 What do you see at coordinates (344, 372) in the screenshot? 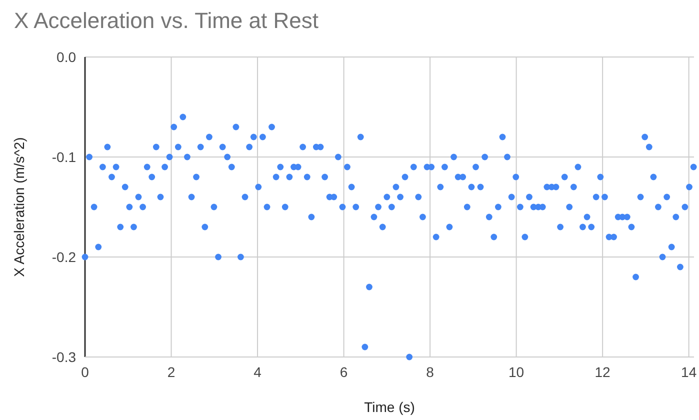
I see `x-tick-label: 6` at bounding box center [344, 372].